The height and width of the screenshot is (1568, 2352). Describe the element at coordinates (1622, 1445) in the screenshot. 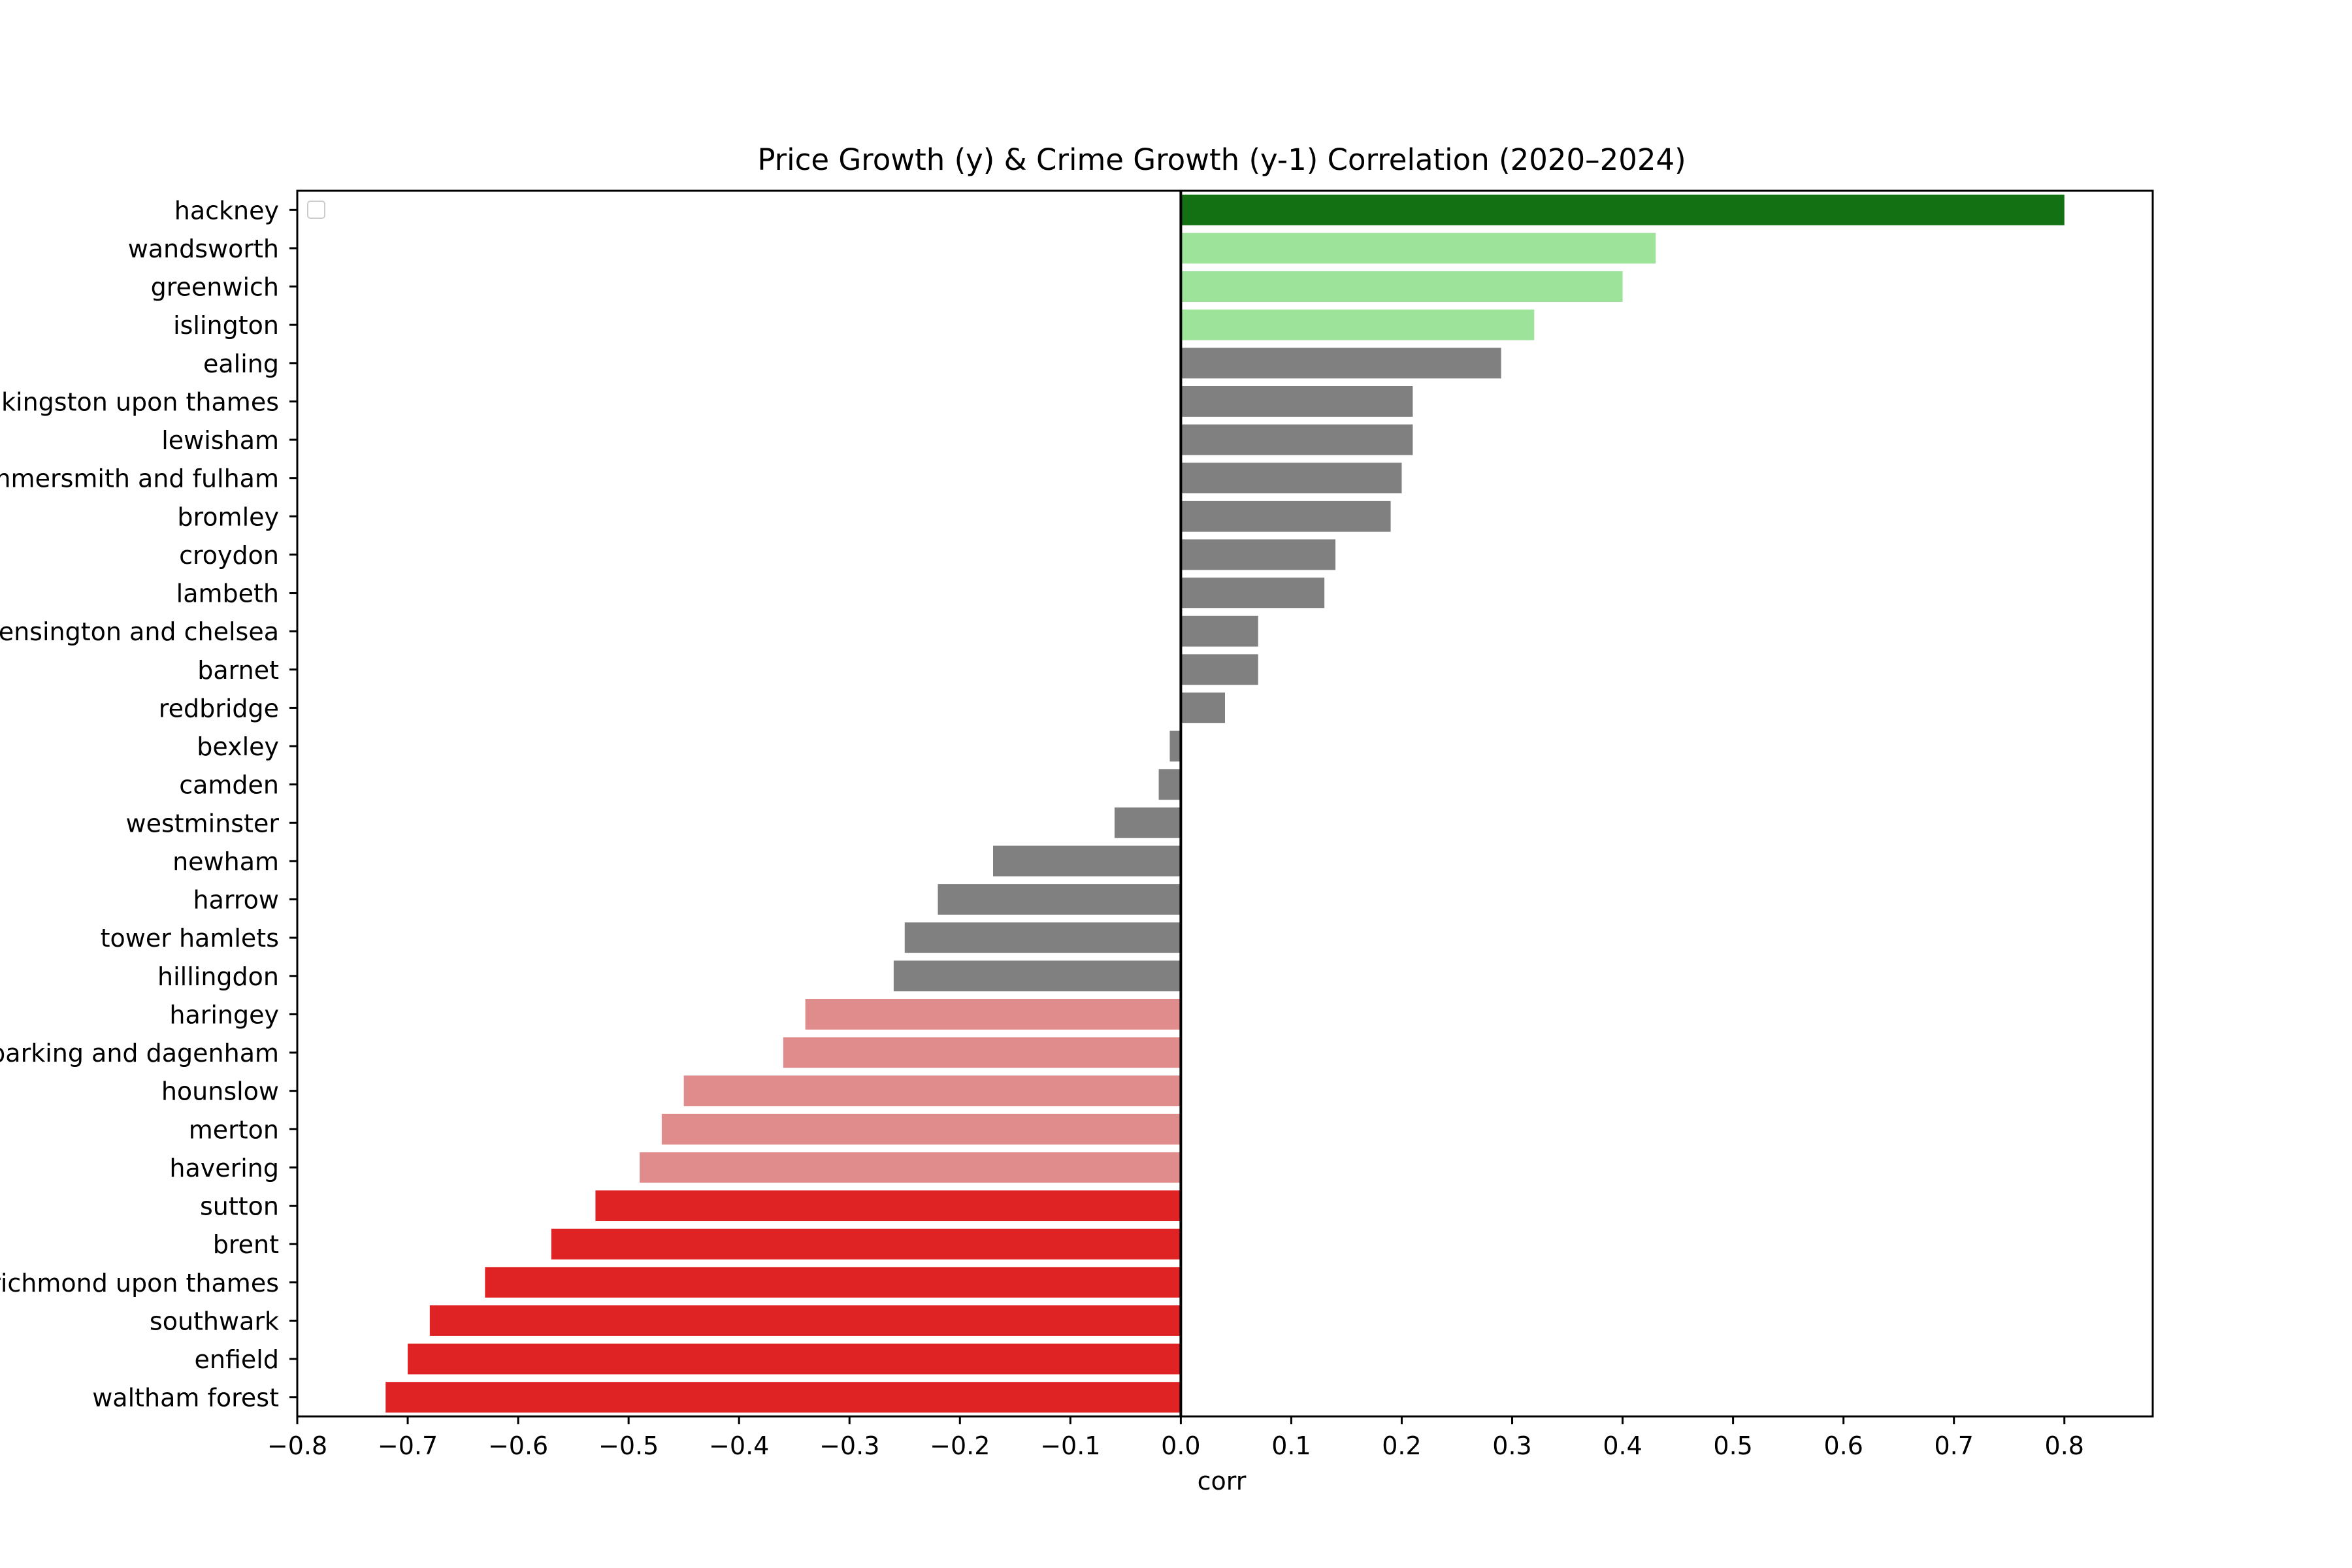

I see `x-tick-label: 0.4` at that location.